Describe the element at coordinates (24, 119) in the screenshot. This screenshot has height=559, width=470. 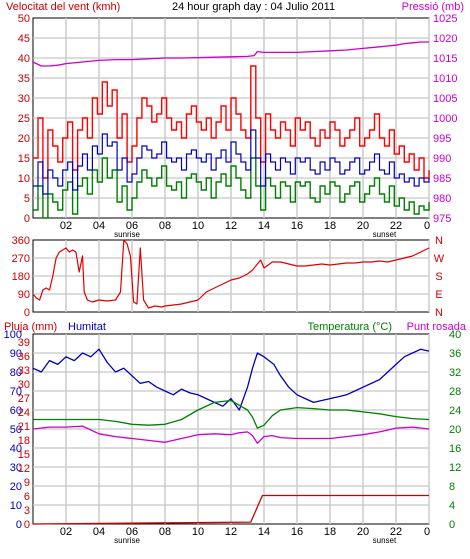
I see `wind-ytick-25: 25` at that location.